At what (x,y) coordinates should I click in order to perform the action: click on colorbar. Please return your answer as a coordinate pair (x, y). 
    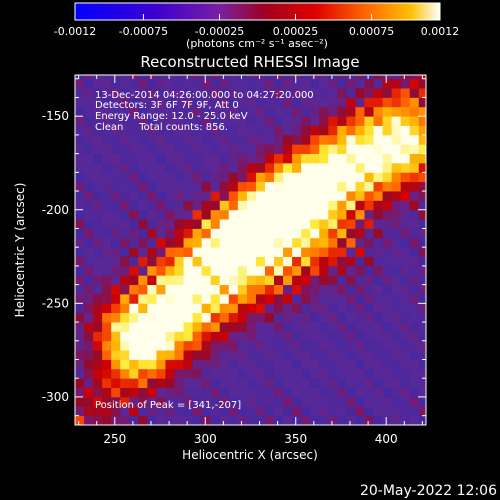
    Looking at the image, I should click on (257, 11).